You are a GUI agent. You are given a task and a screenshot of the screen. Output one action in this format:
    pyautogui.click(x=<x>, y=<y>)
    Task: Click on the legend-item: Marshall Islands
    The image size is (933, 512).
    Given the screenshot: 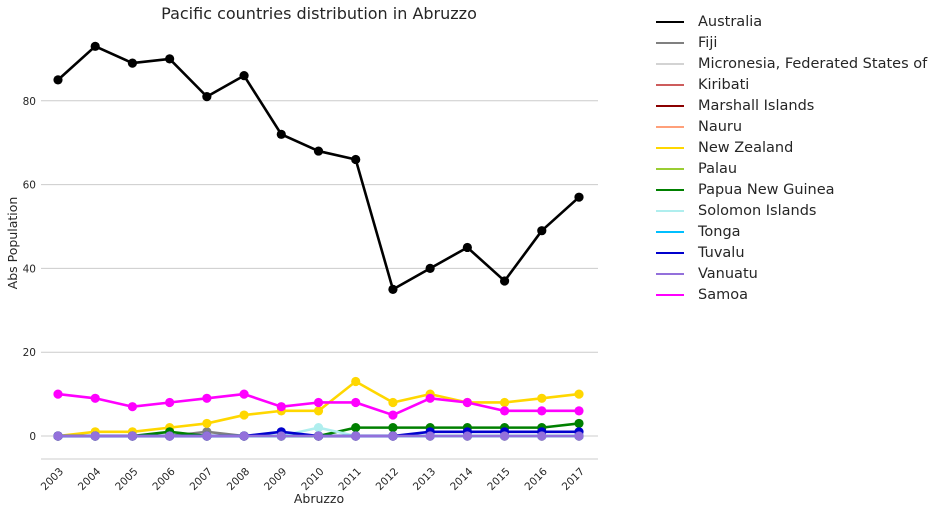 What is the action you would take?
    pyautogui.click(x=791, y=105)
    